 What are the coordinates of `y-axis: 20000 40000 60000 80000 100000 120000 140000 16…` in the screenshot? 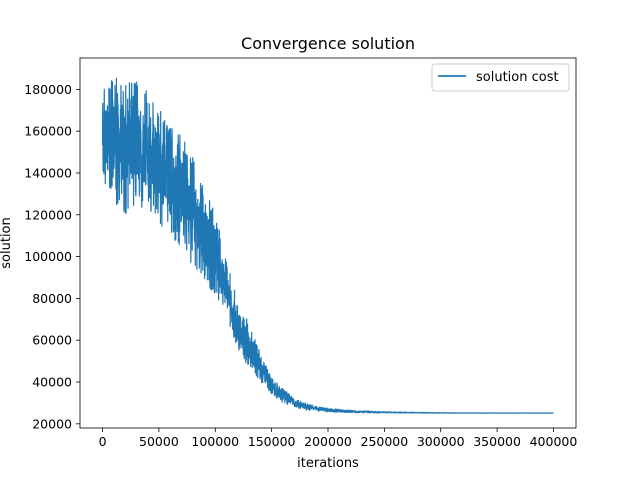 It's located at (52, 256).